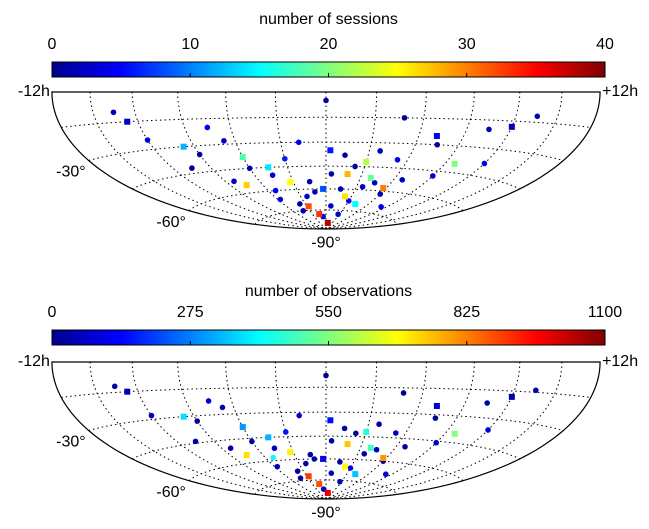 Image resolution: width=649 pixels, height=529 pixels. Describe the element at coordinates (328, 312) in the screenshot. I see `colorbar-tick-label: 550` at that location.